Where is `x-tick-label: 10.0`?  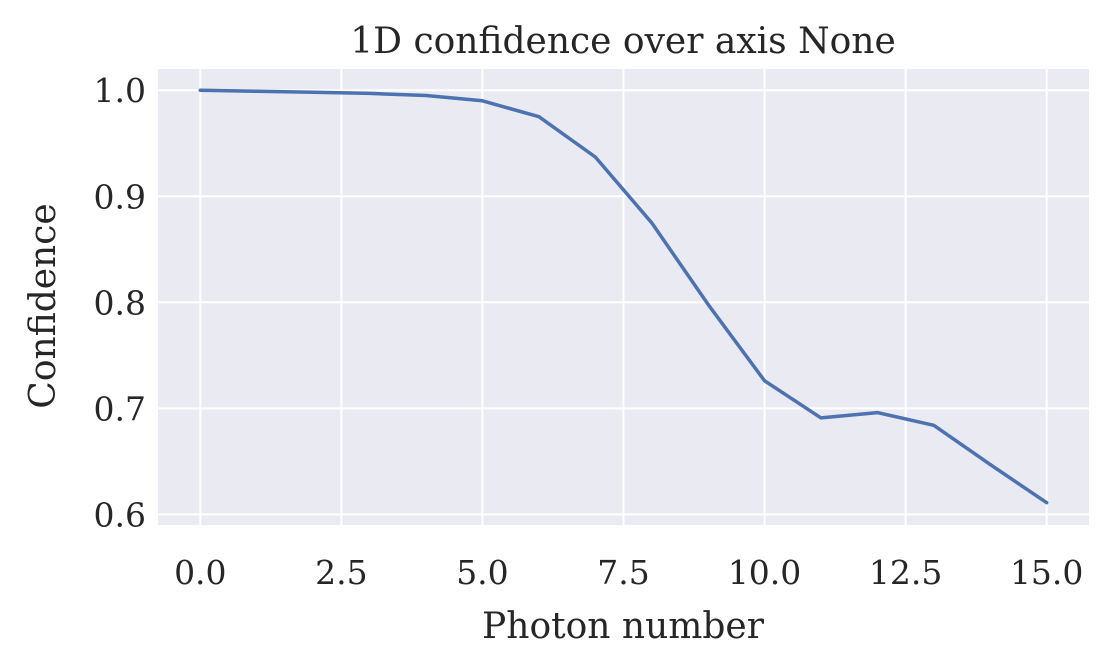 x-tick-label: 10.0 is located at coordinates (764, 572).